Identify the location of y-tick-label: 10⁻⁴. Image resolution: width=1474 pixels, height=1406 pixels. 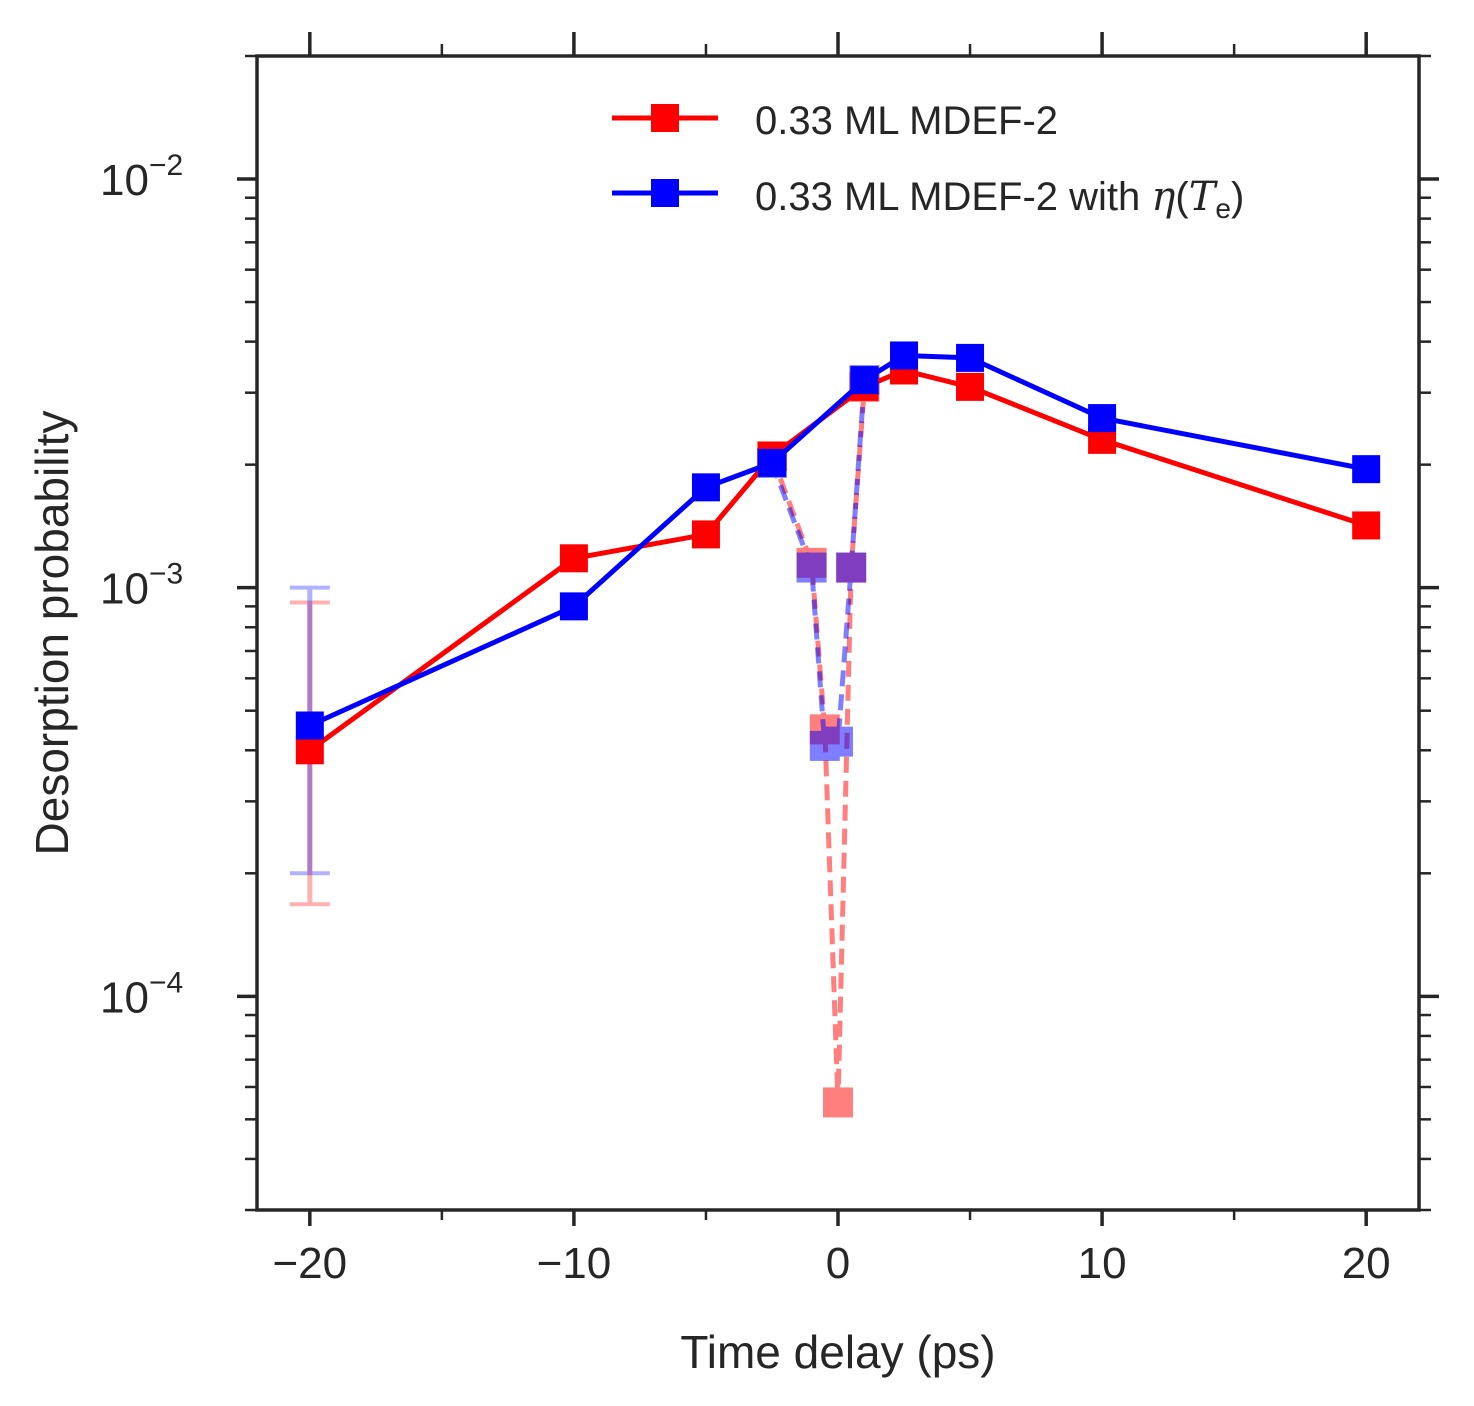
(141, 994).